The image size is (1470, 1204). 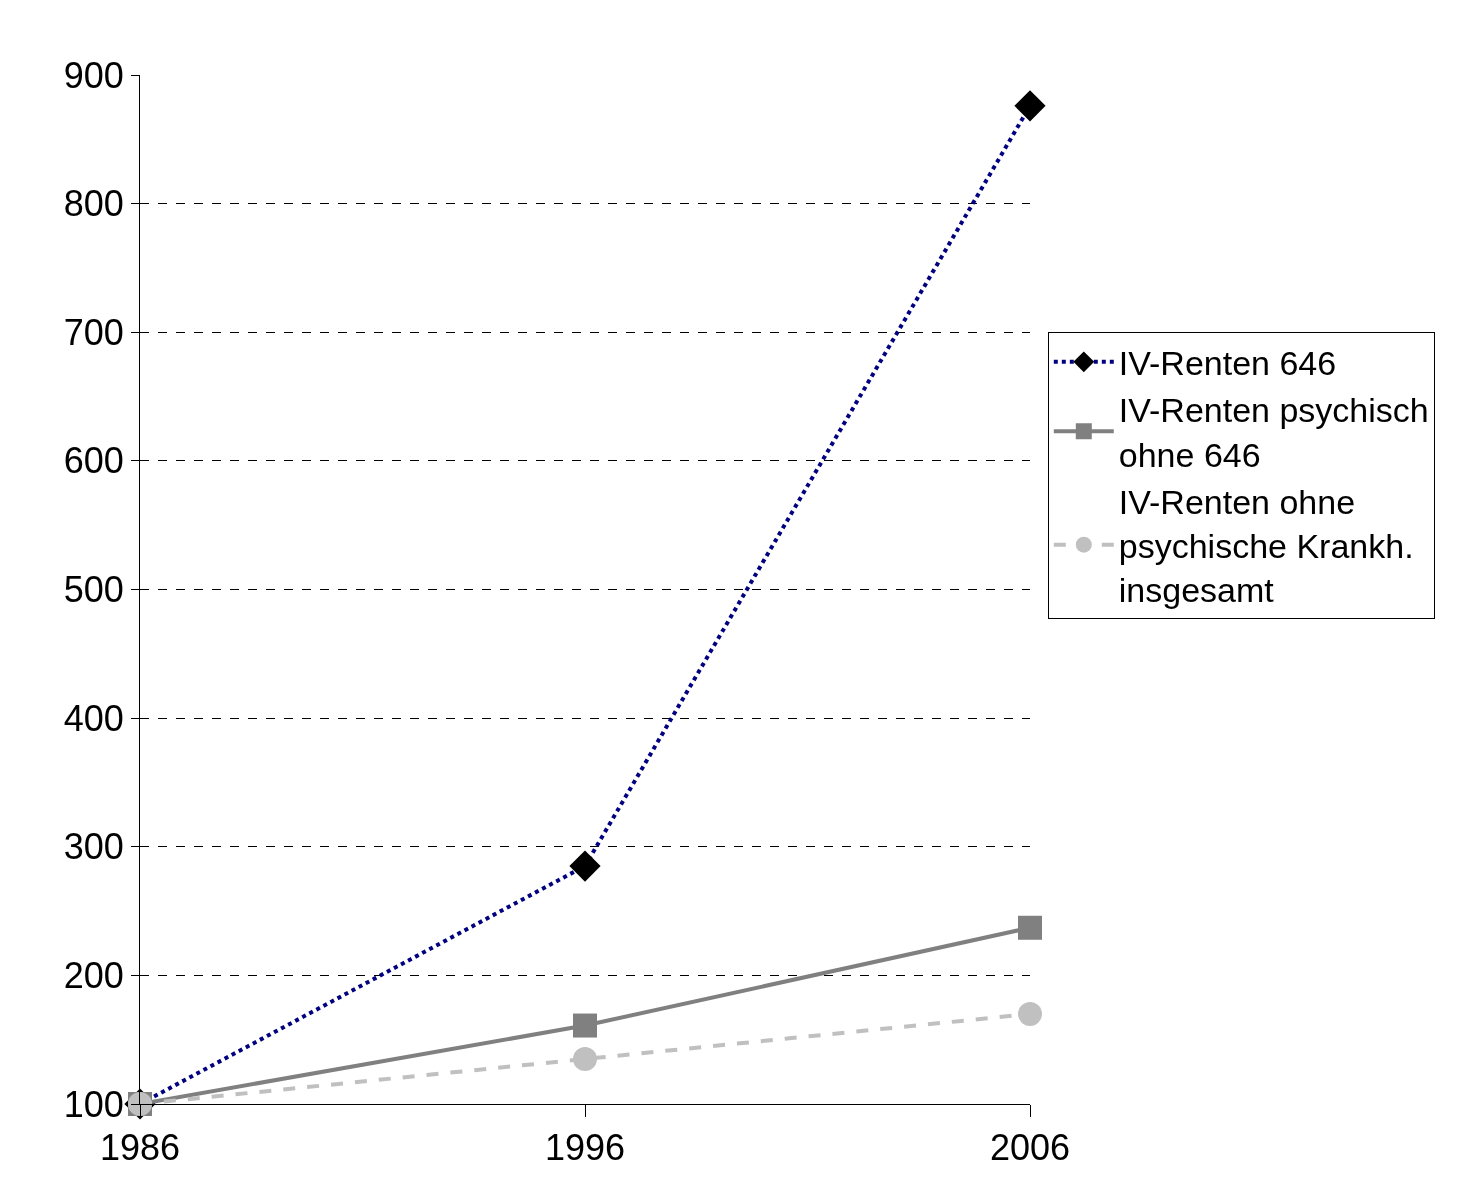 What do you see at coordinates (140, 1148) in the screenshot?
I see `x-tick-label: 1986` at bounding box center [140, 1148].